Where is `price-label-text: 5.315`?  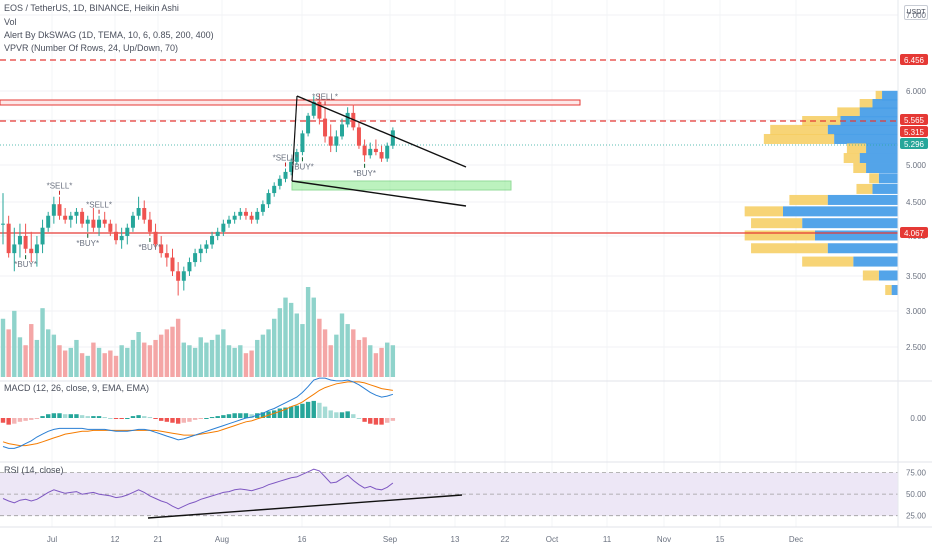 price-label-text: 5.315 is located at coordinates (914, 132).